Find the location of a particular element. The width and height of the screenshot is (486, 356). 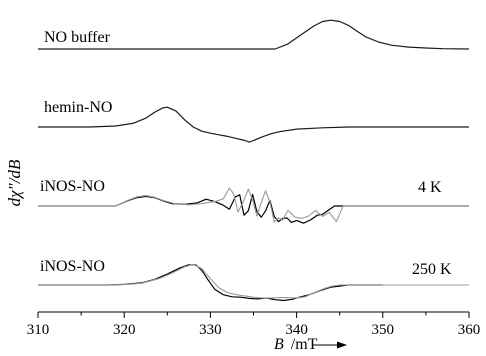

x-tick-label-340: 340 is located at coordinates (296, 330).